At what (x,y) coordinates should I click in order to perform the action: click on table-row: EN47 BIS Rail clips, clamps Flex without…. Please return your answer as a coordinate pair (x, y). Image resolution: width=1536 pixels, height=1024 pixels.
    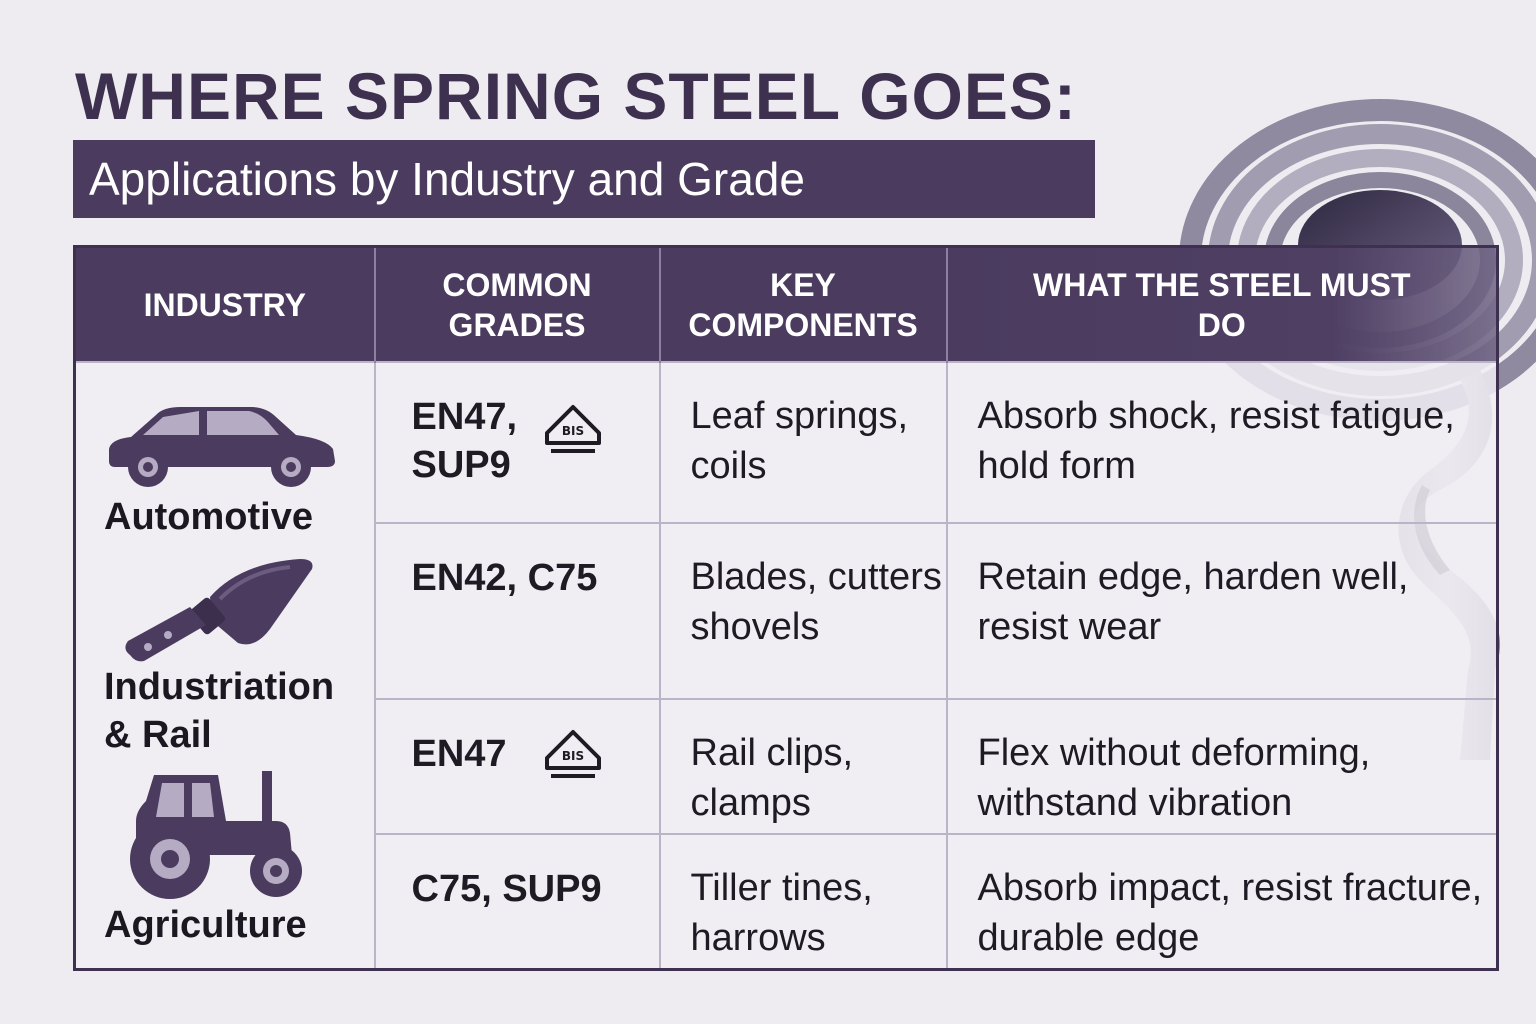
    Looking at the image, I should click on (787, 766).